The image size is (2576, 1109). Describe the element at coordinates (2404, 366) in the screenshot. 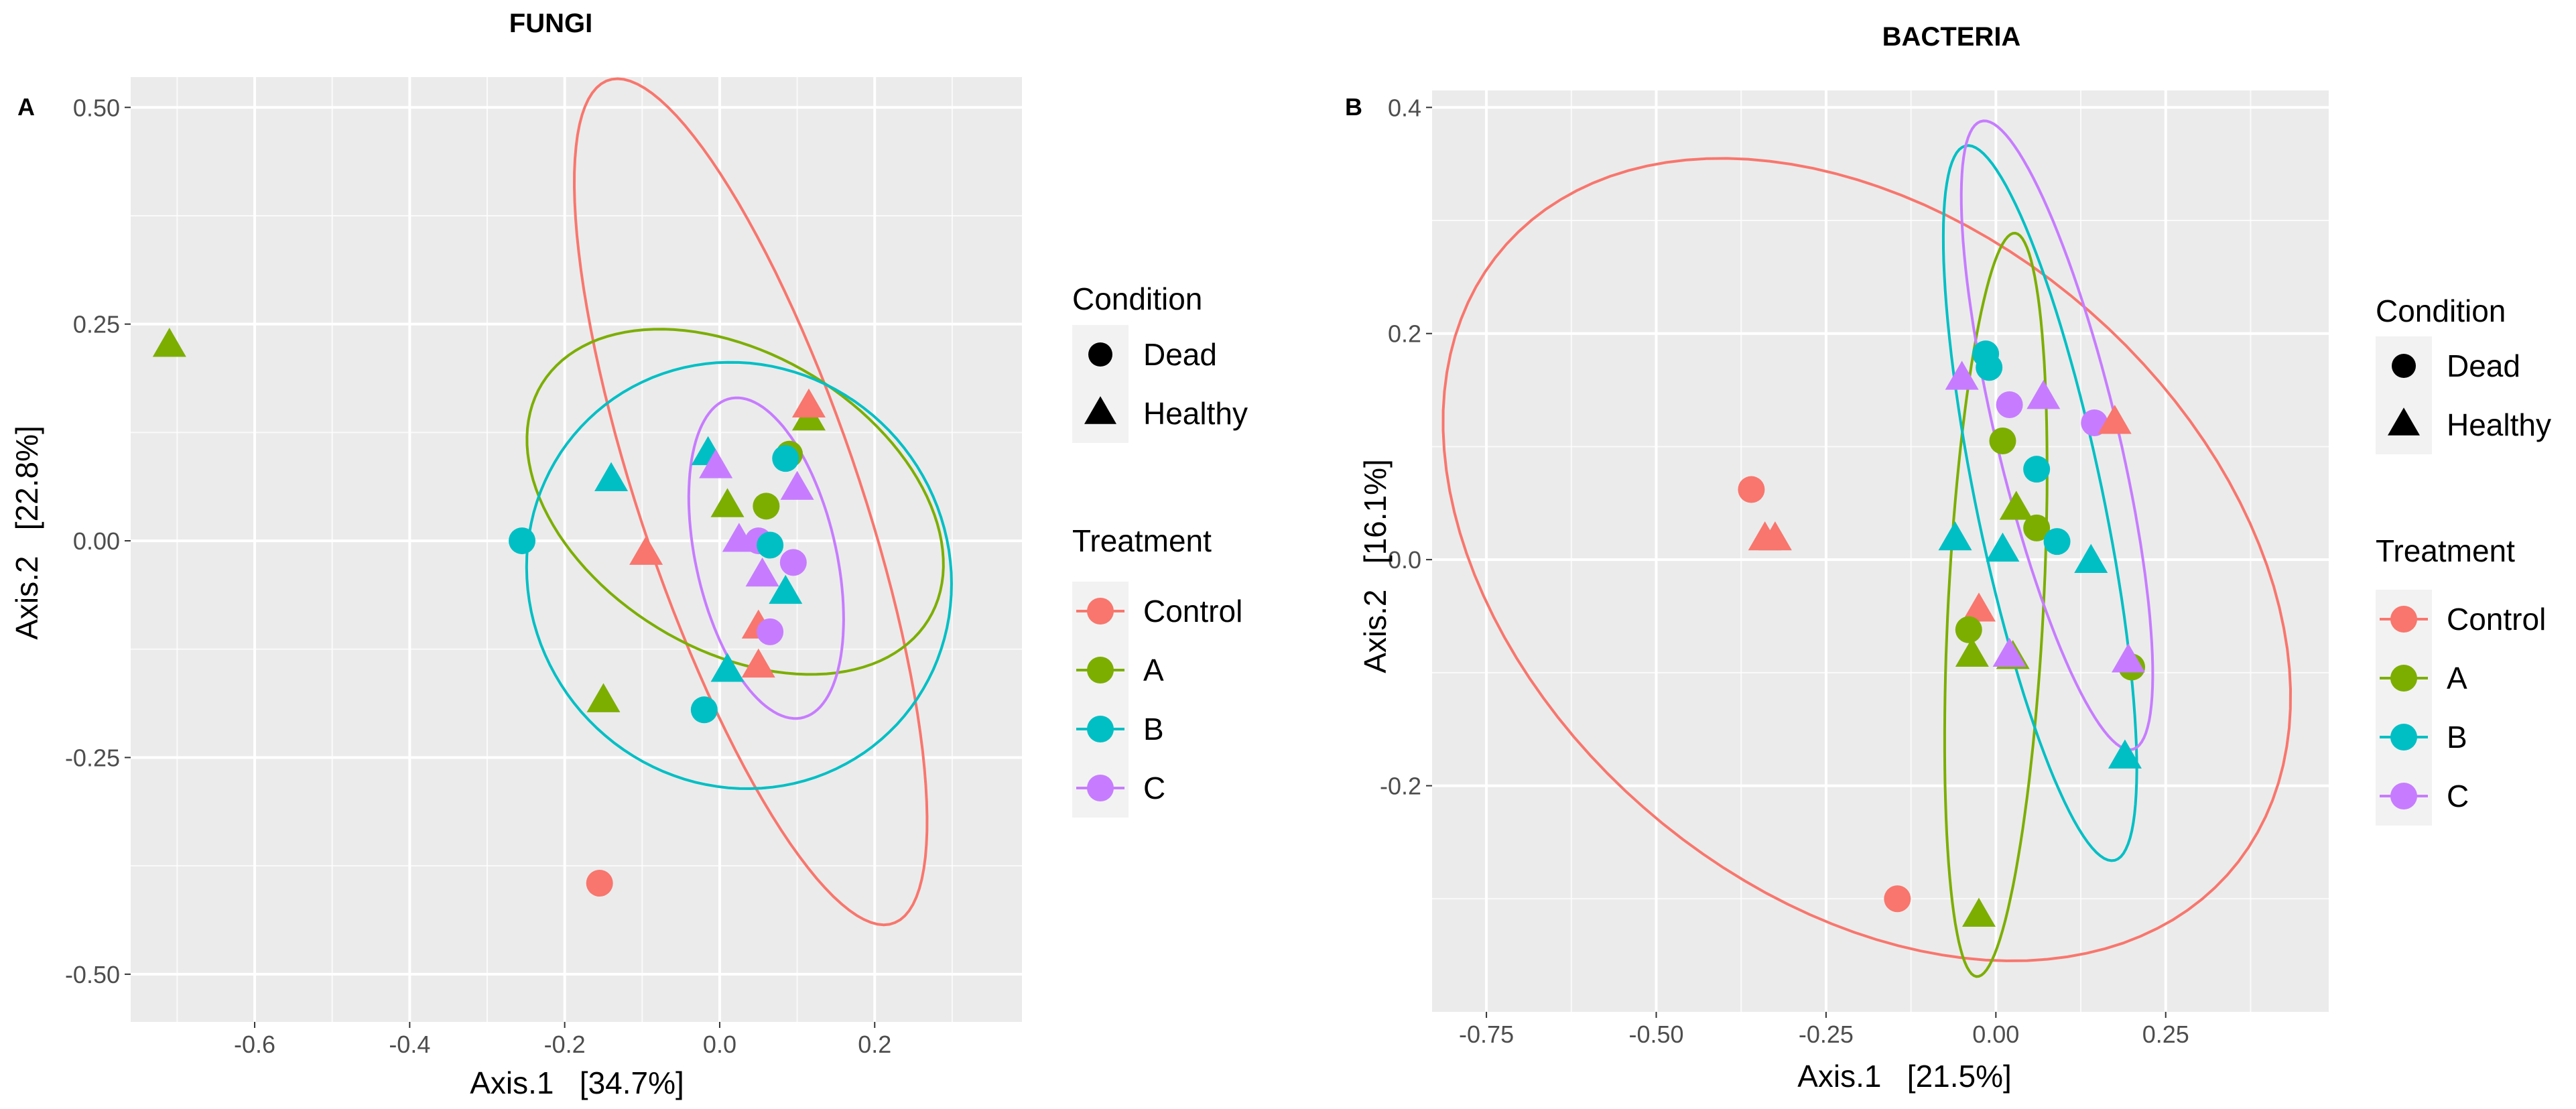

I see `bacteria-legend-symbol-circle` at that location.